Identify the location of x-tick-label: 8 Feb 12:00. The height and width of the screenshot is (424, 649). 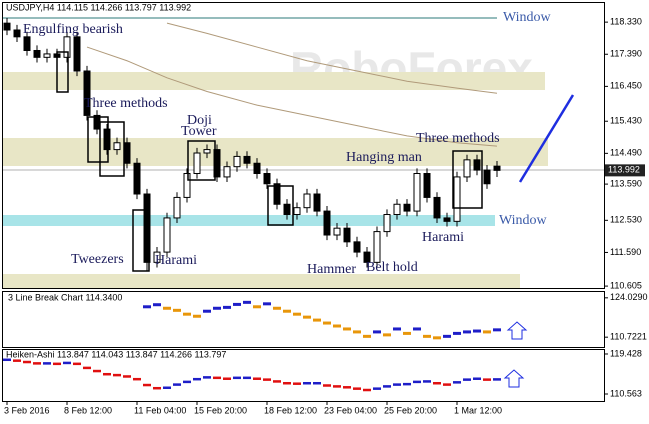
(88, 410).